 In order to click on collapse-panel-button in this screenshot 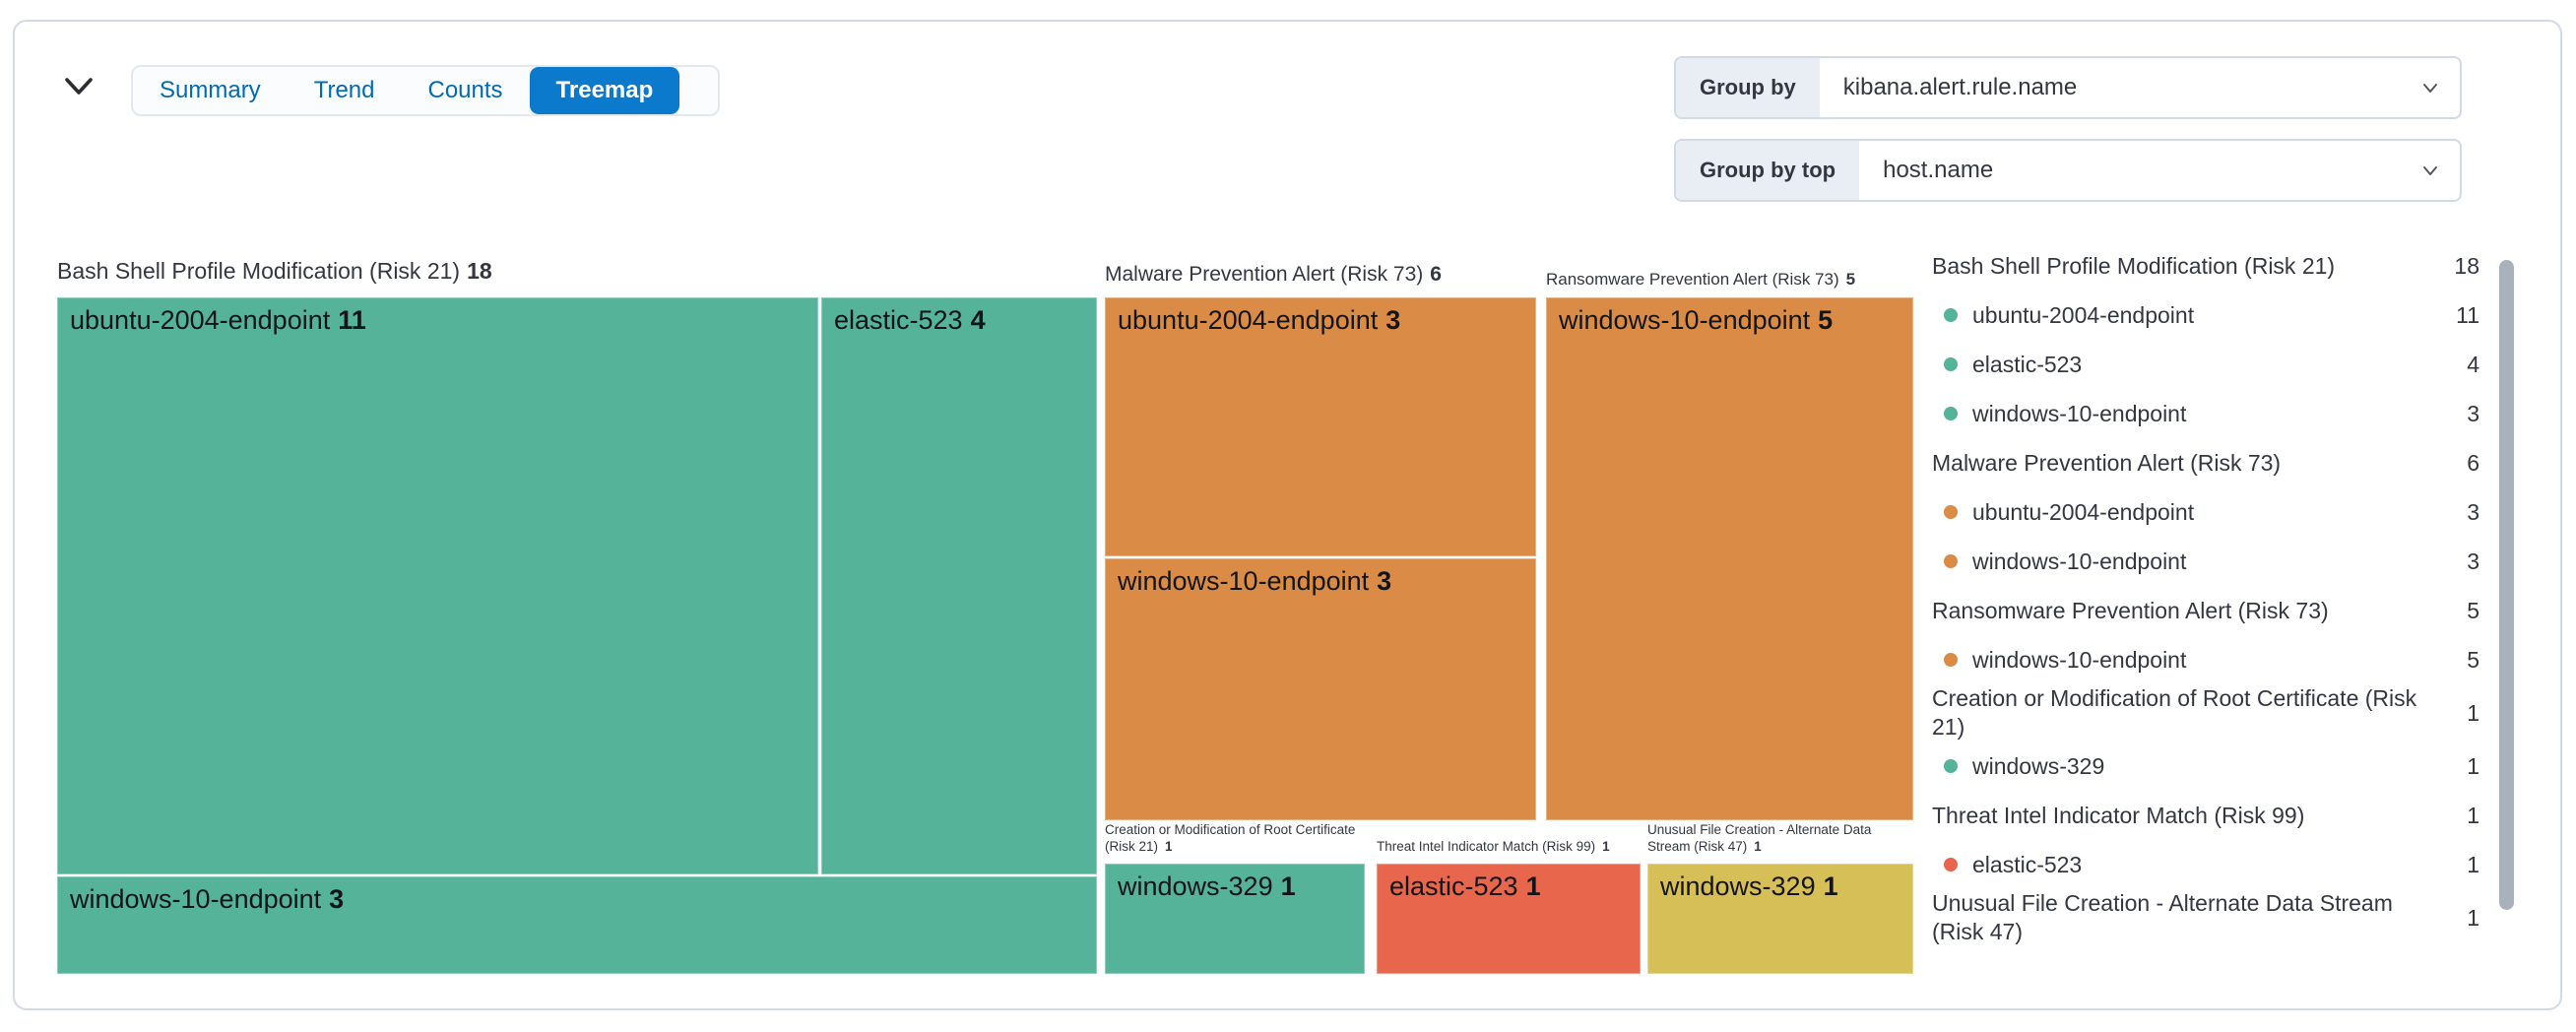, I will do `click(78, 86)`.